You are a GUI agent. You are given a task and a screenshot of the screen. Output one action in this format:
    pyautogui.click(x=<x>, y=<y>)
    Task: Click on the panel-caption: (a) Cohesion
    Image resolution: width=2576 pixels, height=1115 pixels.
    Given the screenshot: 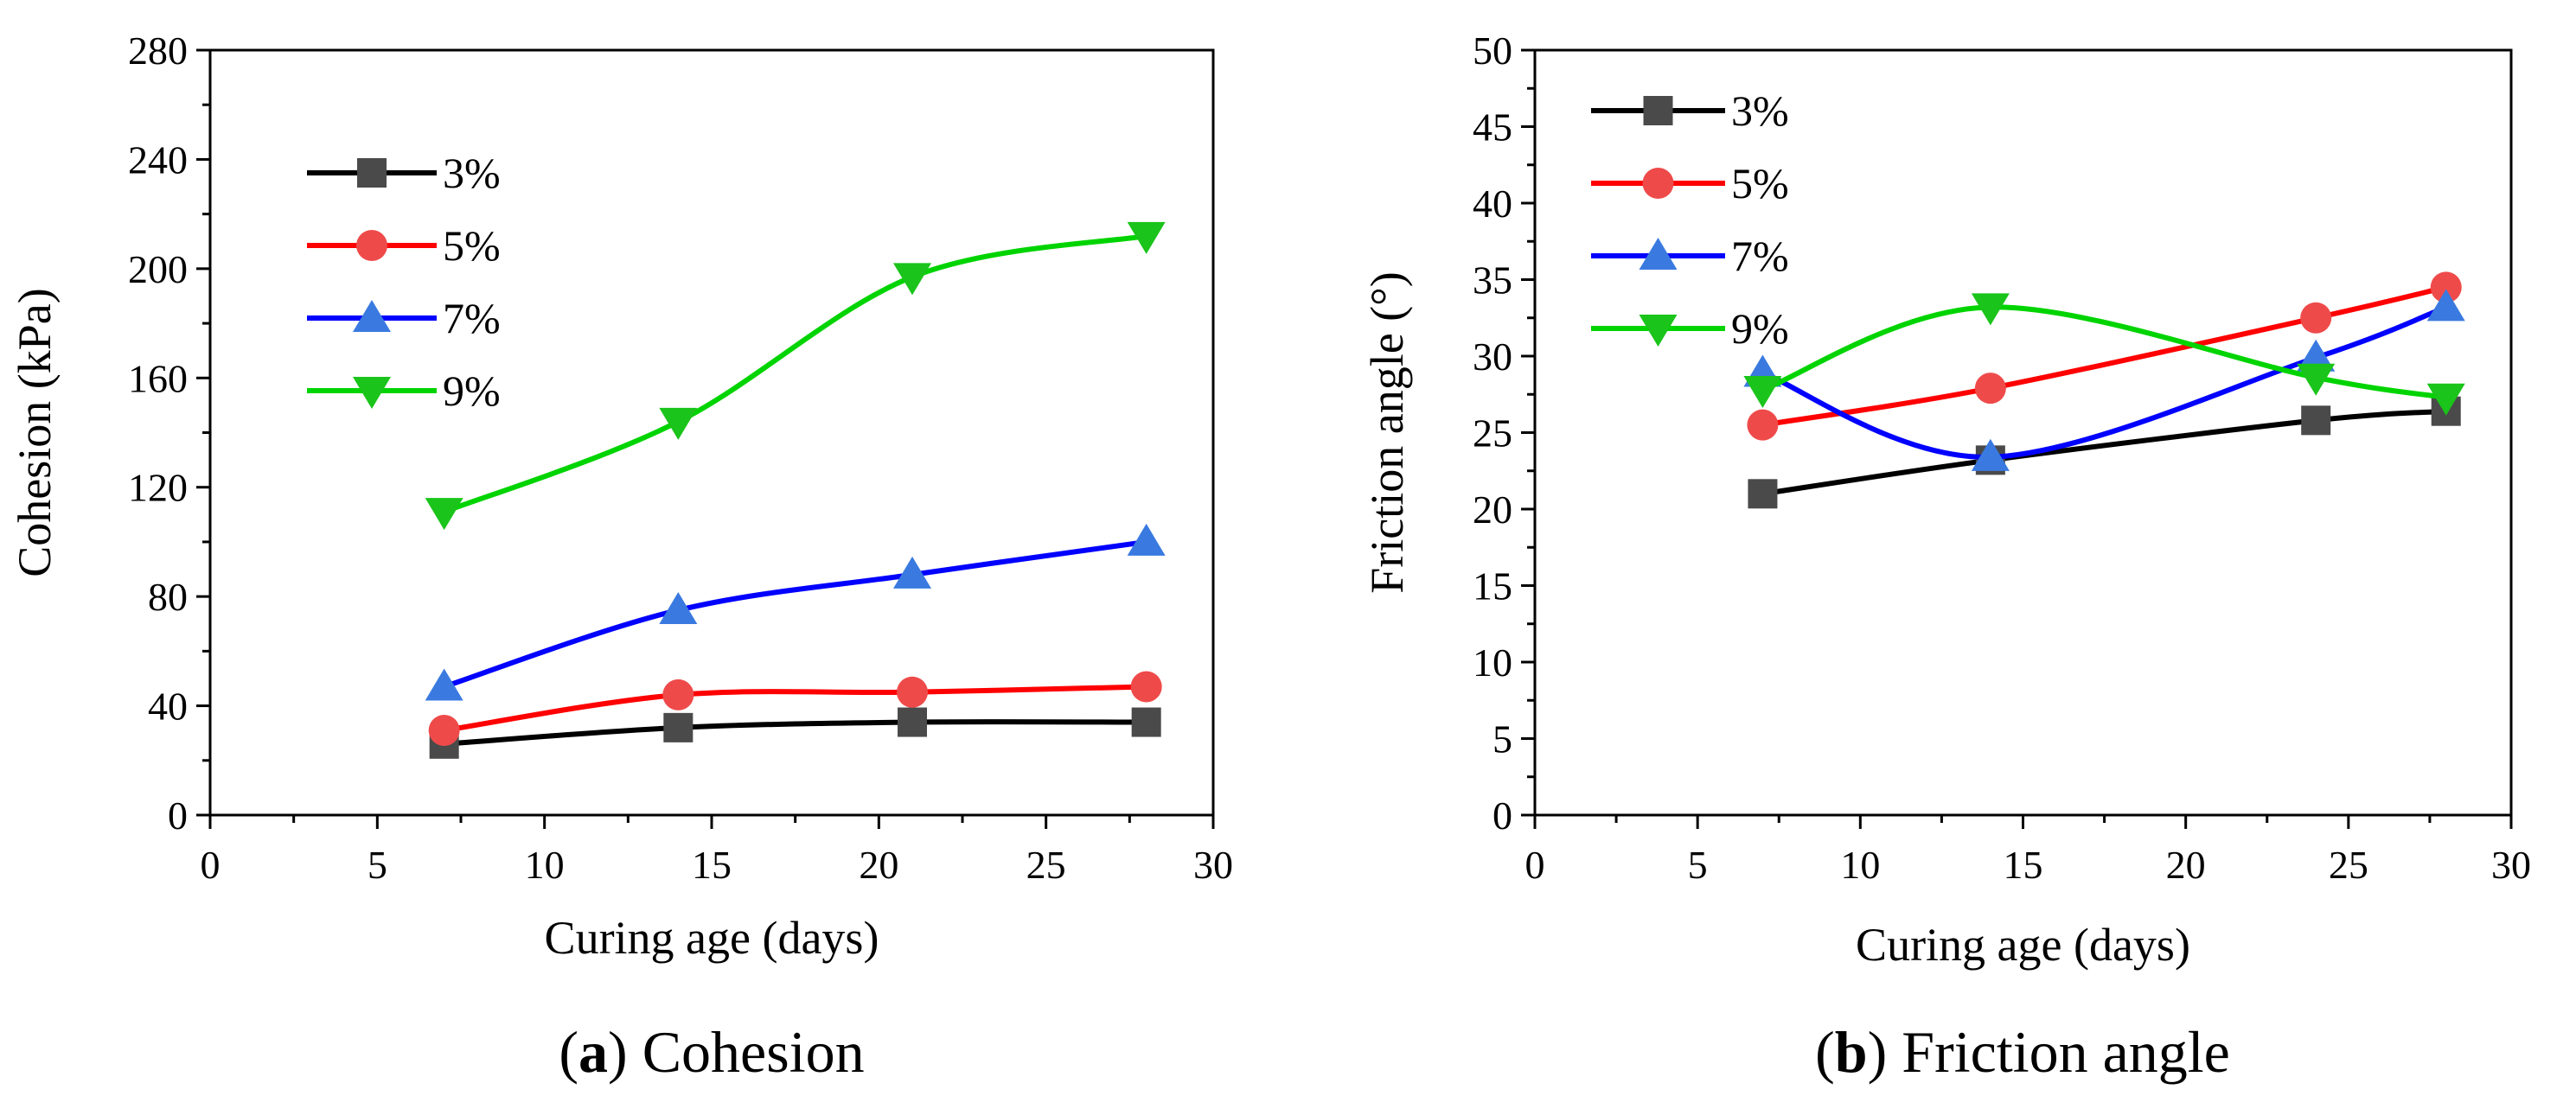 What is the action you would take?
    pyautogui.click(x=712, y=1052)
    